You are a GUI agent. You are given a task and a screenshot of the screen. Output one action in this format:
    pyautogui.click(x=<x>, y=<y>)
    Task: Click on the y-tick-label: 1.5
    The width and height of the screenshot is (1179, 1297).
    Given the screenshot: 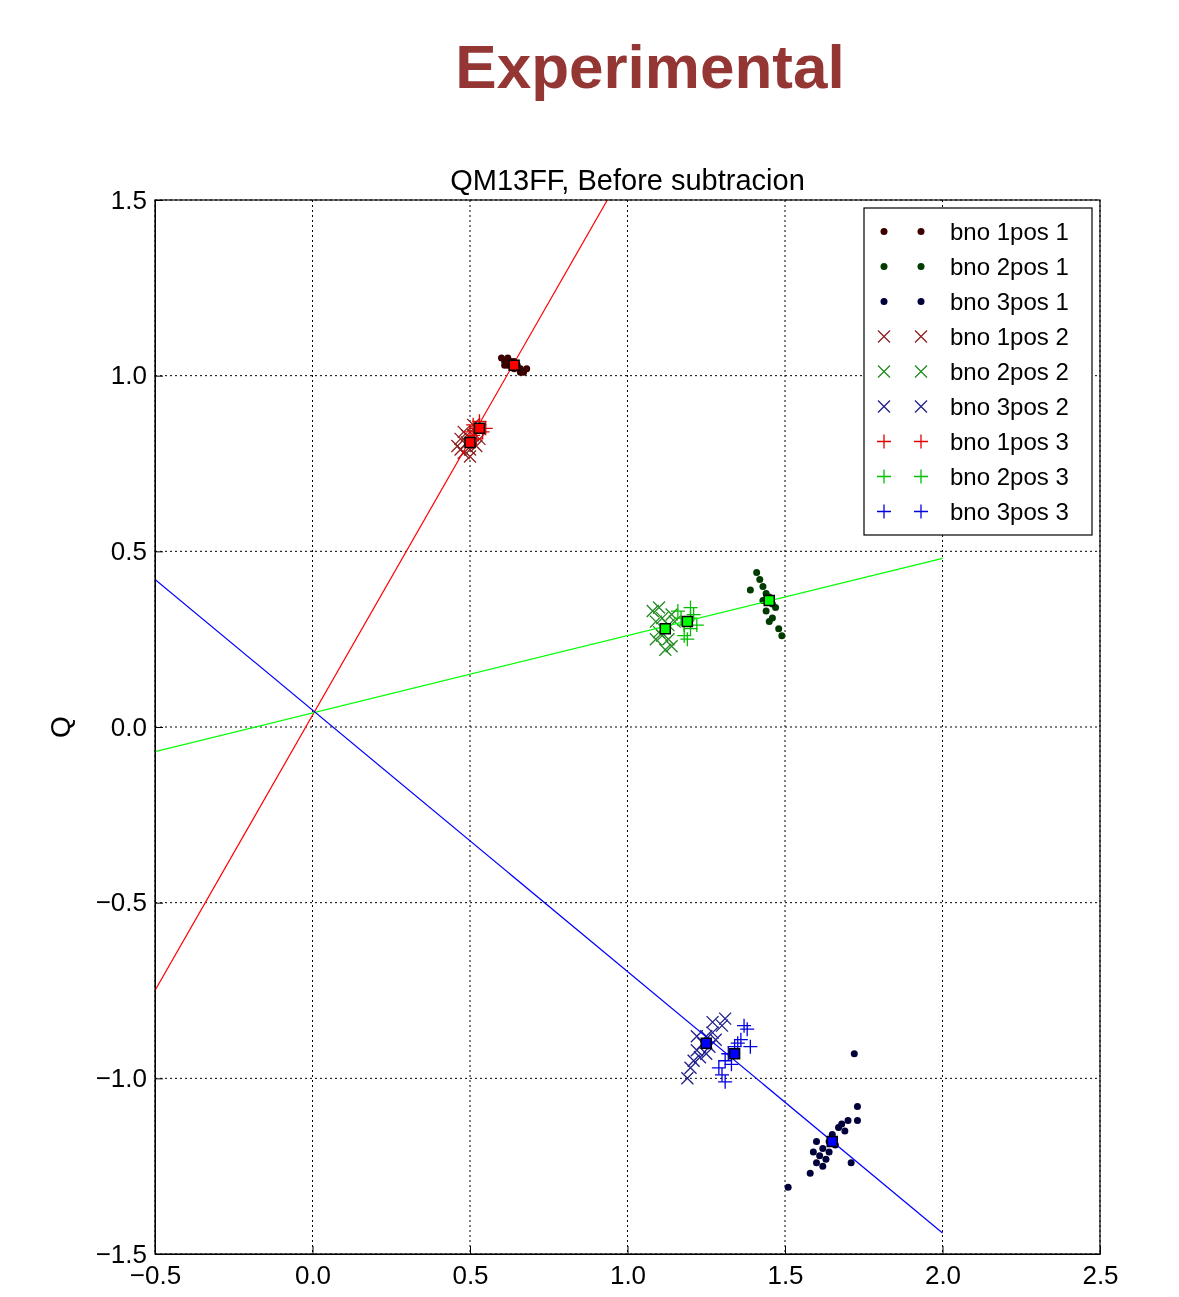 What is the action you would take?
    pyautogui.click(x=128, y=199)
    